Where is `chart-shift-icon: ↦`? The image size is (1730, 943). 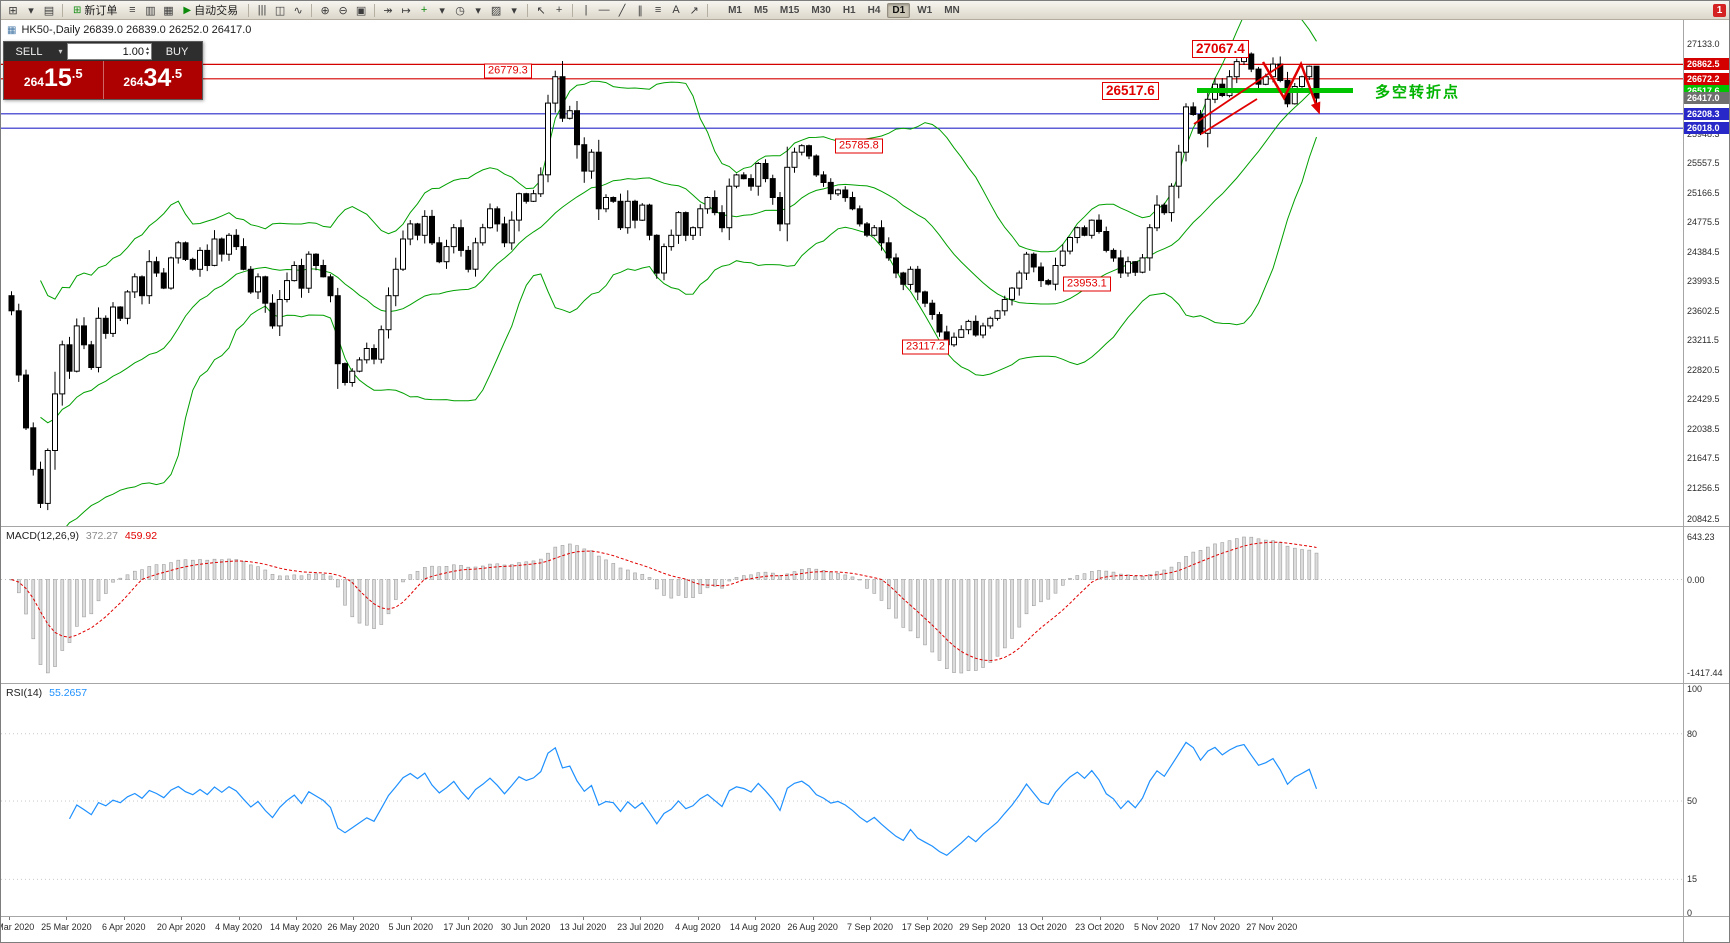
chart-shift-icon: ↦ is located at coordinates (406, 10).